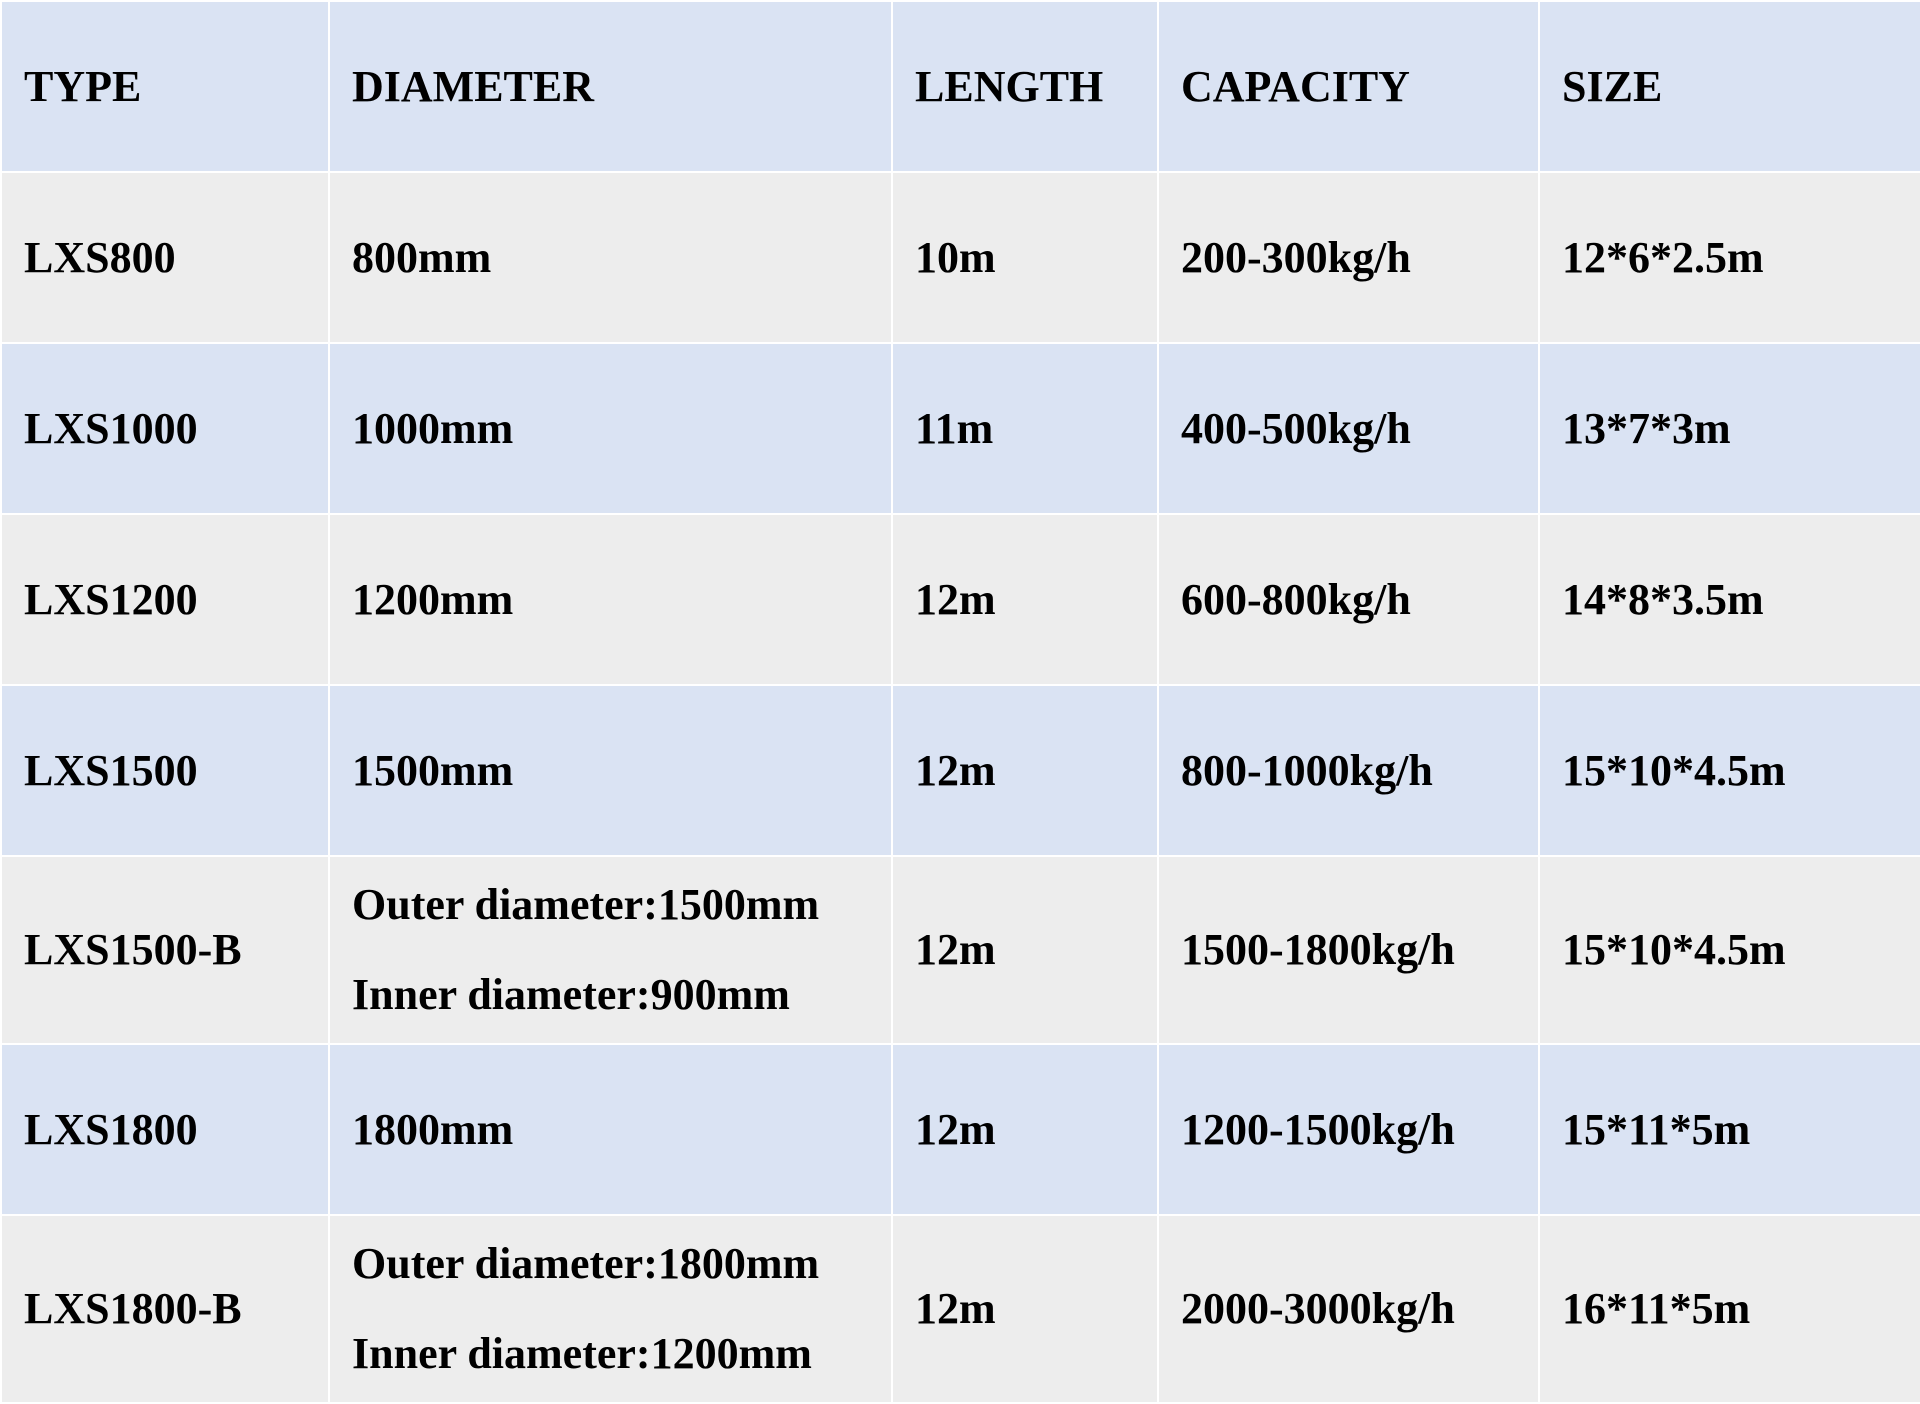 The width and height of the screenshot is (1920, 1404). Describe the element at coordinates (165, 599) in the screenshot. I see `cell-type: LXS1200` at that location.